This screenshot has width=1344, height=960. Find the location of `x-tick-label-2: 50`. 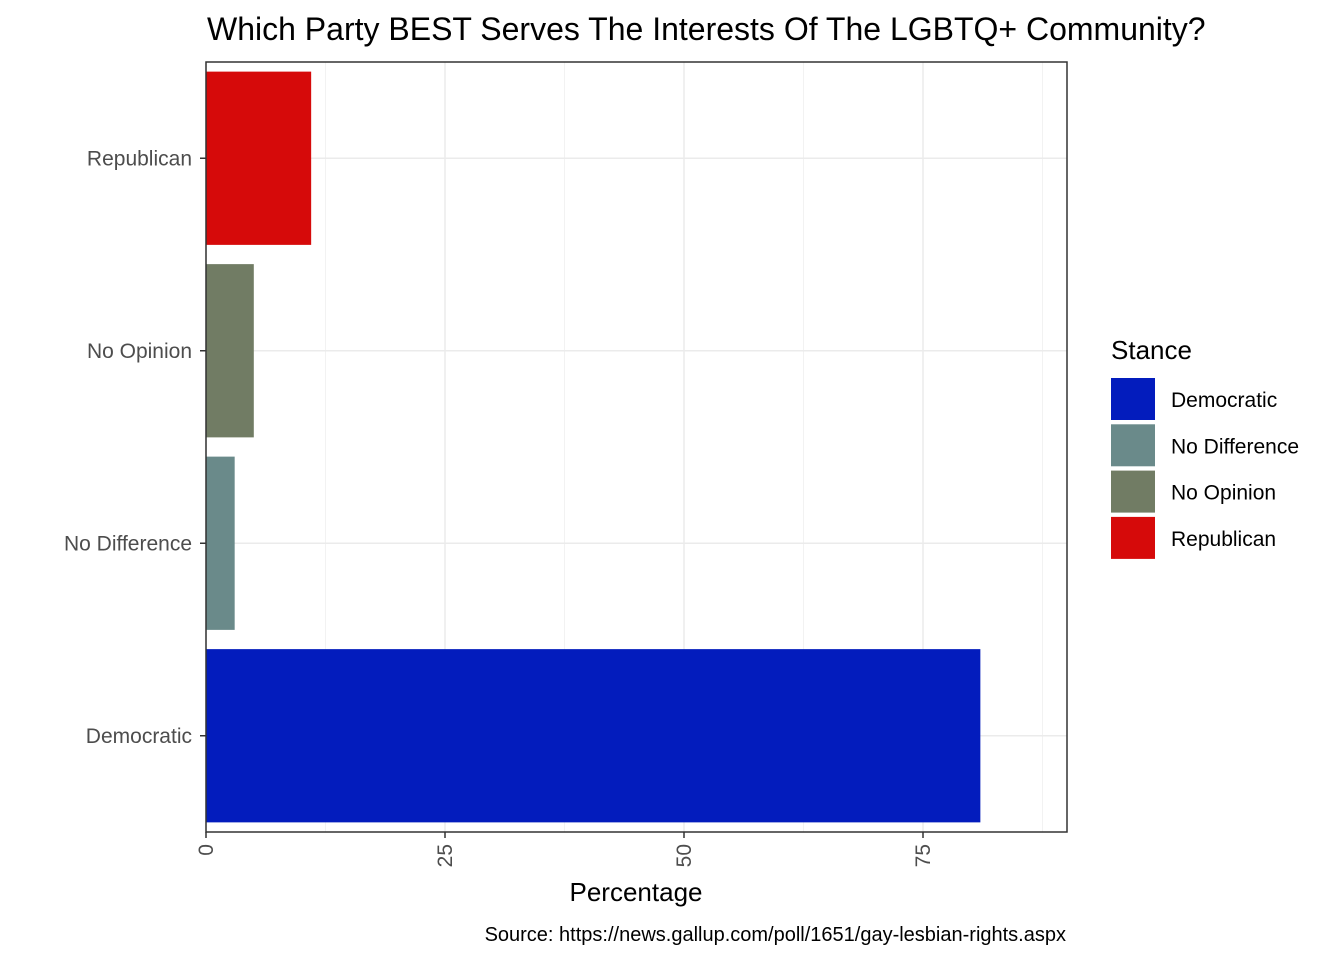

x-tick-label-2: 50 is located at coordinates (684, 855).